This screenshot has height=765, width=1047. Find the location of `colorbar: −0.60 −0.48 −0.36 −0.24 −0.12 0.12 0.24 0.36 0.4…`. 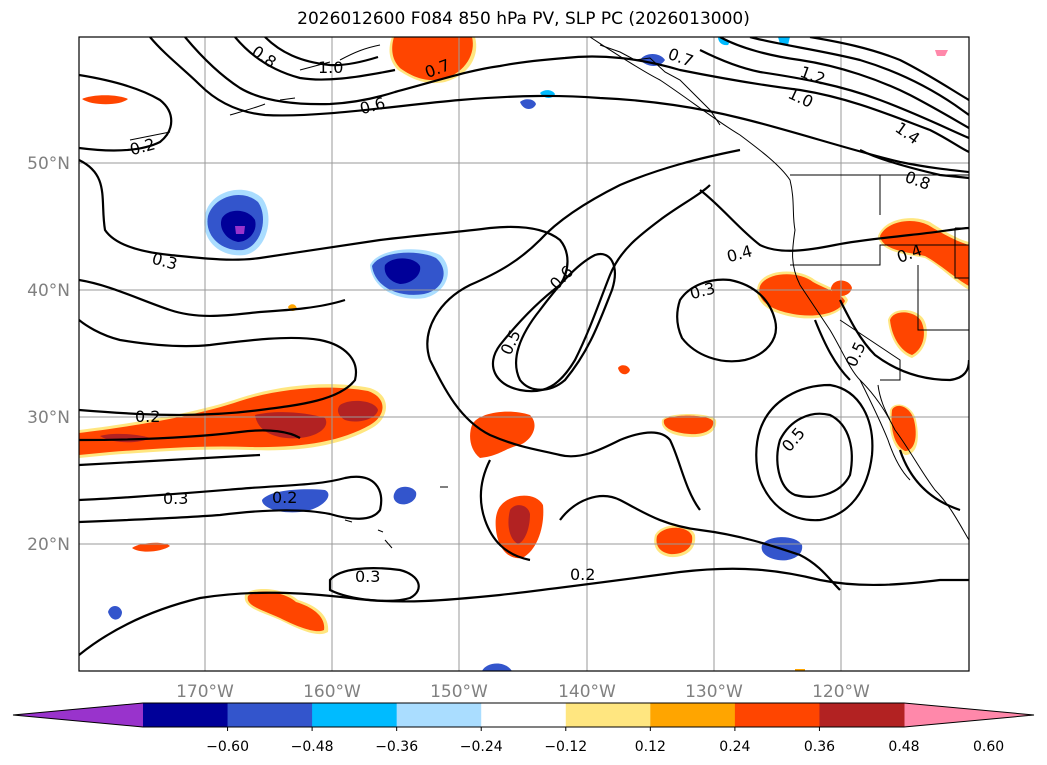

colorbar: −0.60 −0.48 −0.36 −0.24 −0.12 0.12 0.24 0.36 0.4… is located at coordinates (523, 728).